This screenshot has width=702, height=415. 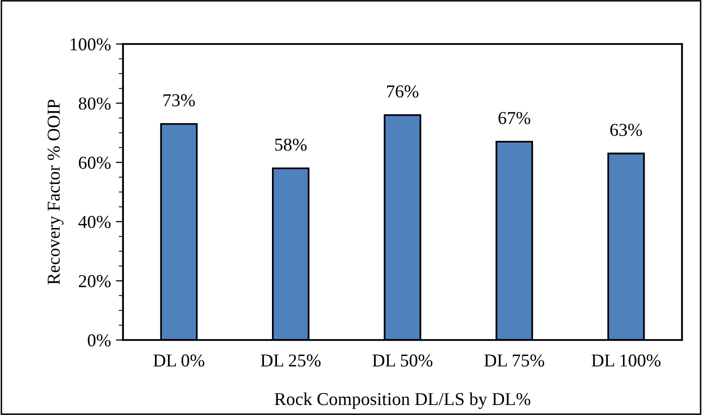 What do you see at coordinates (90, 44) in the screenshot?
I see `y-tick-label: 100%` at bounding box center [90, 44].